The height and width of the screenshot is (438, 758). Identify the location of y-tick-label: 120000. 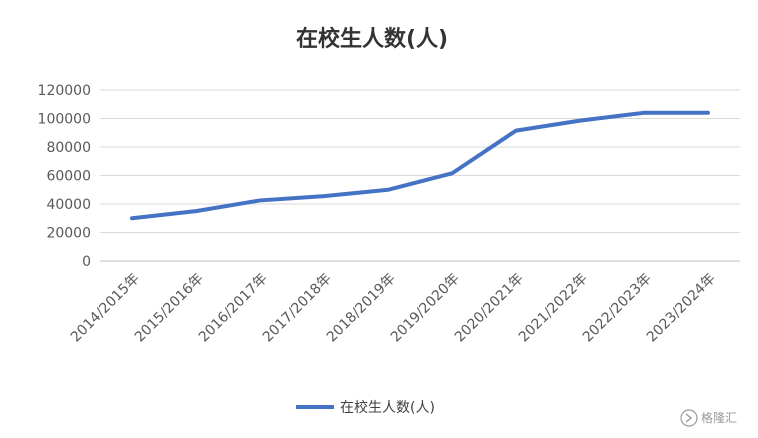
(64, 91).